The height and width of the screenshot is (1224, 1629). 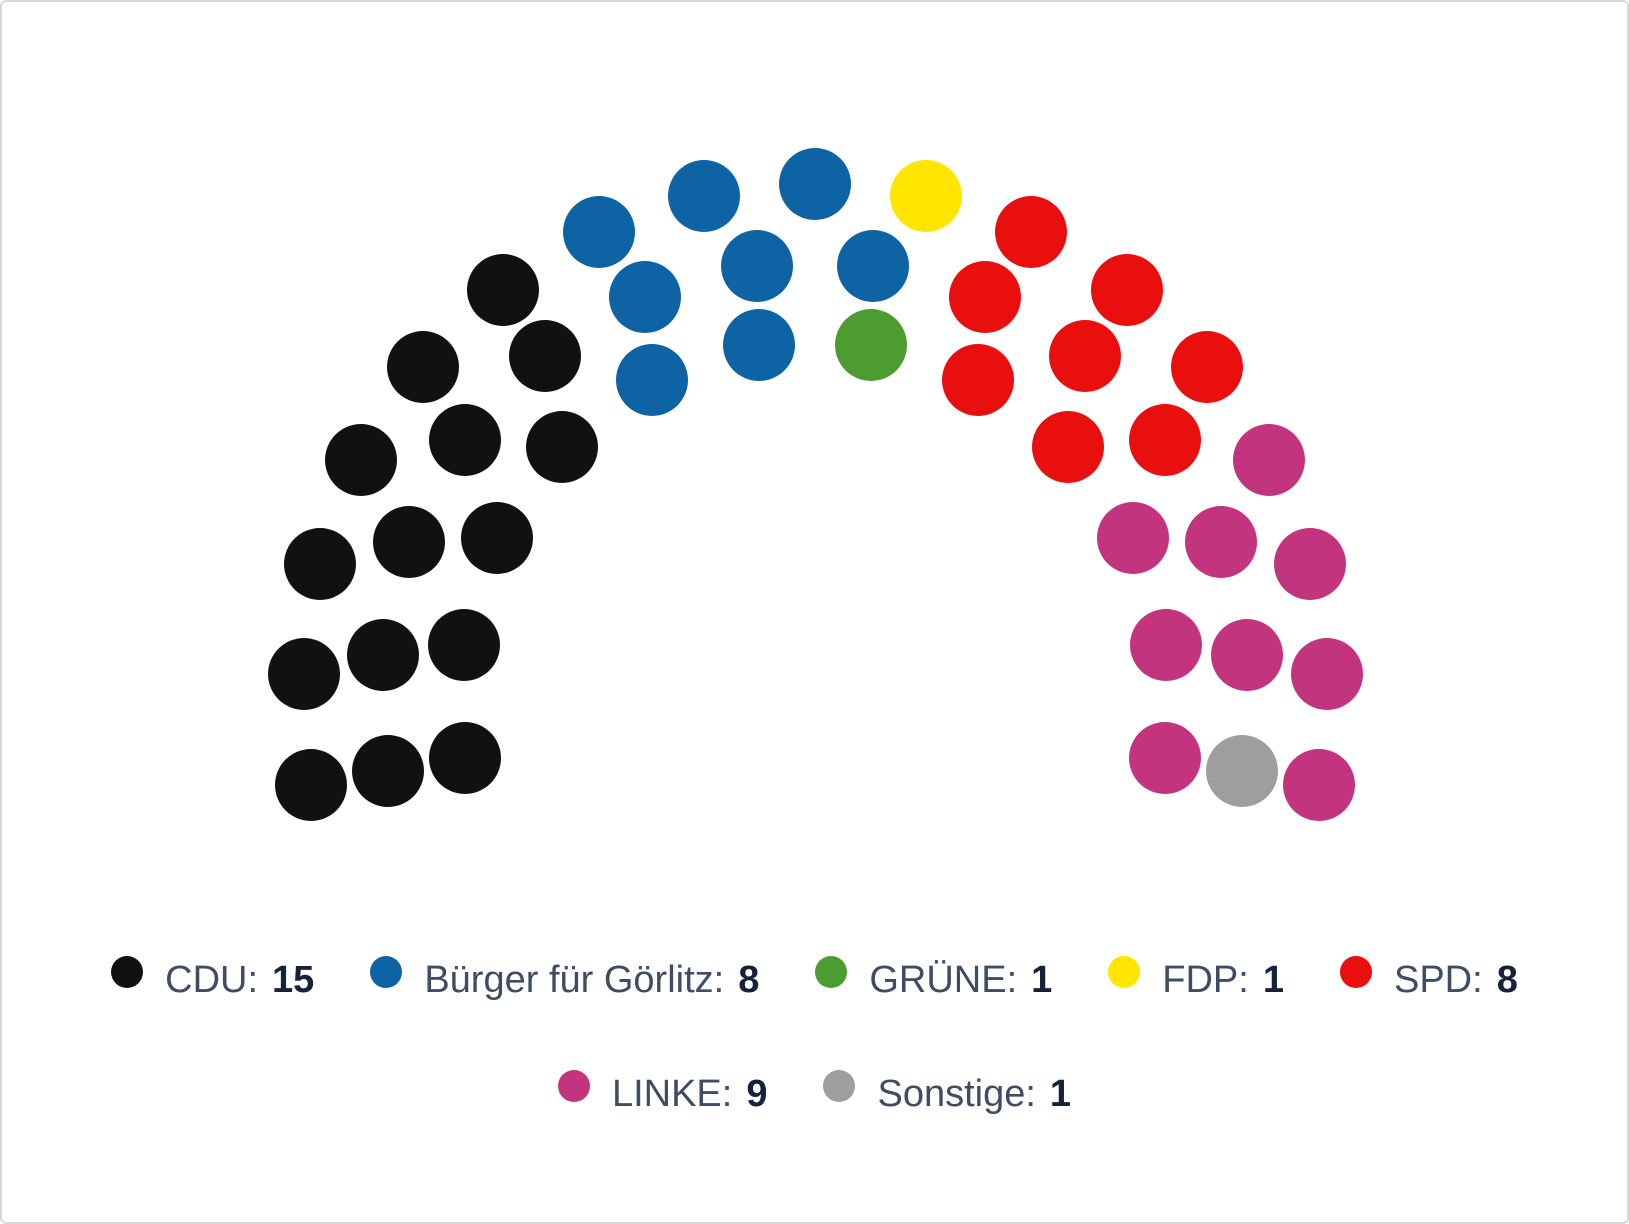 What do you see at coordinates (293, 979) in the screenshot?
I see `legend-seat-count: 15` at bounding box center [293, 979].